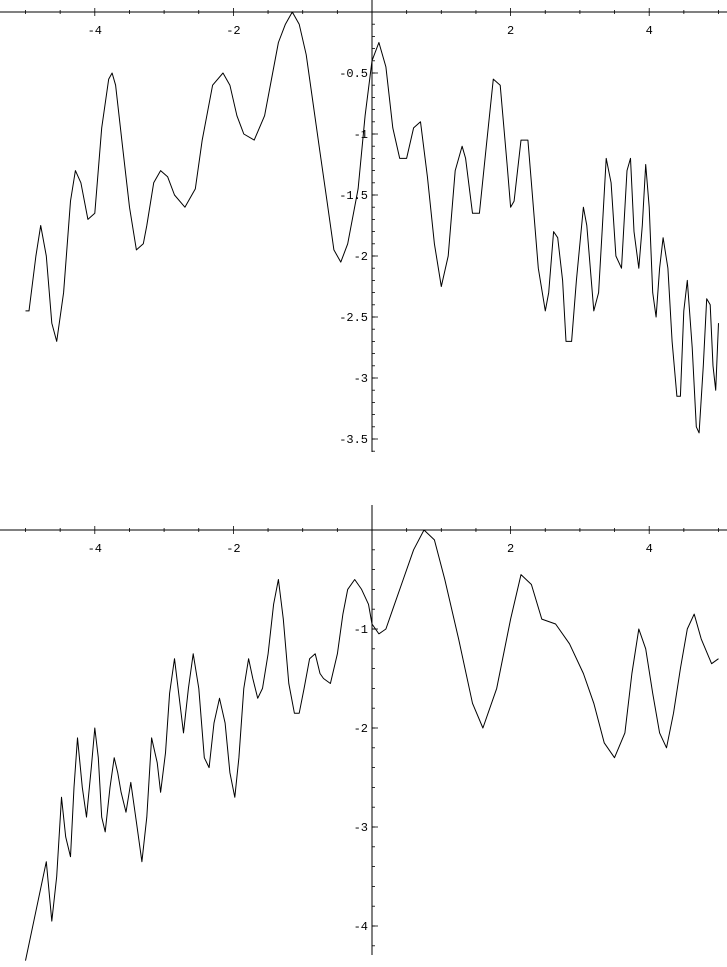 The width and height of the screenshot is (727, 967). Describe the element at coordinates (95, 549) in the screenshot. I see `bottom-x-tick-label: -4` at that location.